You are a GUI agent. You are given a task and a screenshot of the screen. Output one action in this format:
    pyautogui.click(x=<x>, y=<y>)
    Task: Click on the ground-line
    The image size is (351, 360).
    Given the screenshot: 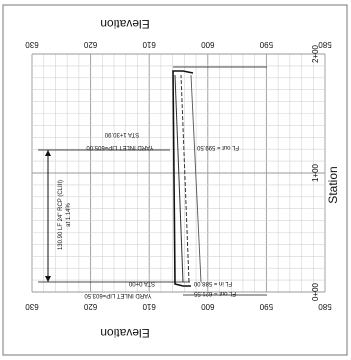 What is the action you would take?
    pyautogui.click(x=196, y=178)
    